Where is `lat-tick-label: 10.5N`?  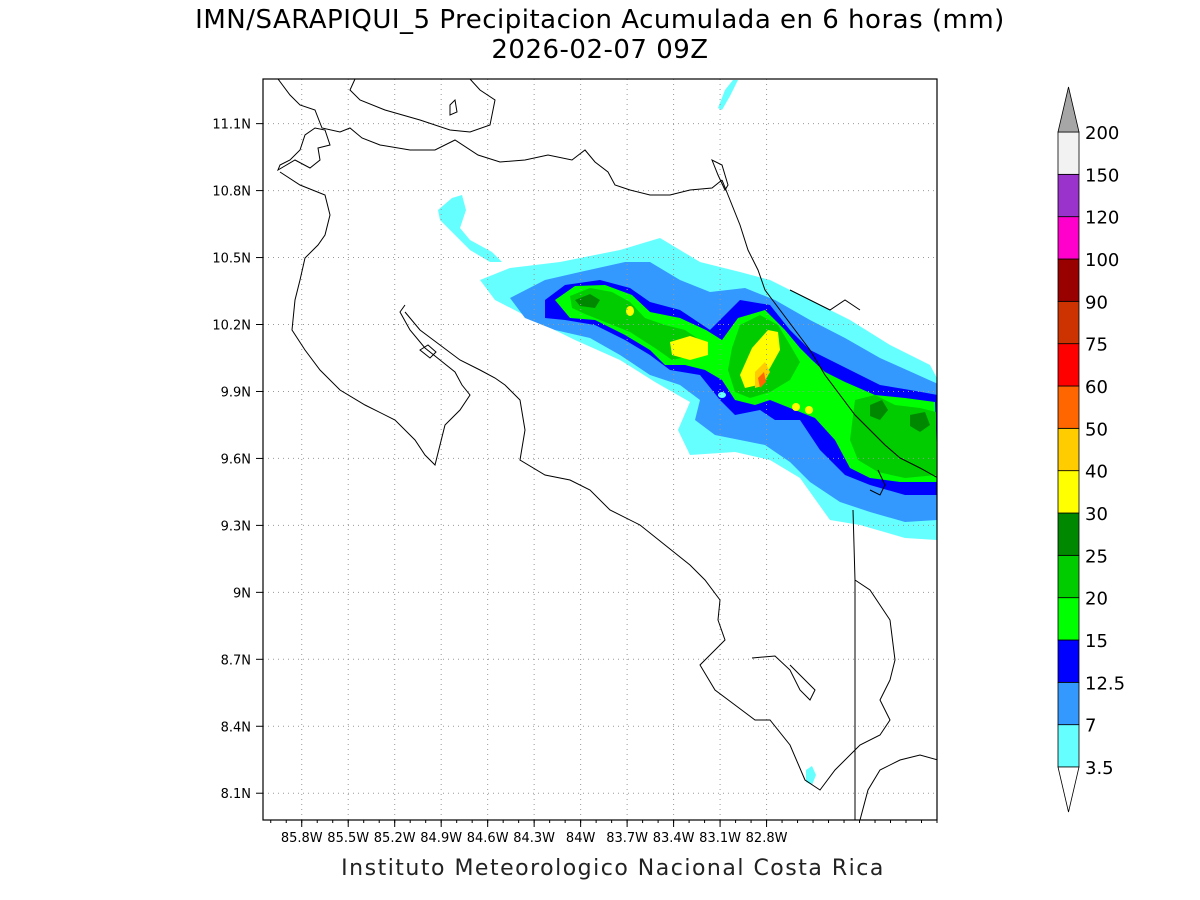
lat-tick-label: 10.5N is located at coordinates (231, 259).